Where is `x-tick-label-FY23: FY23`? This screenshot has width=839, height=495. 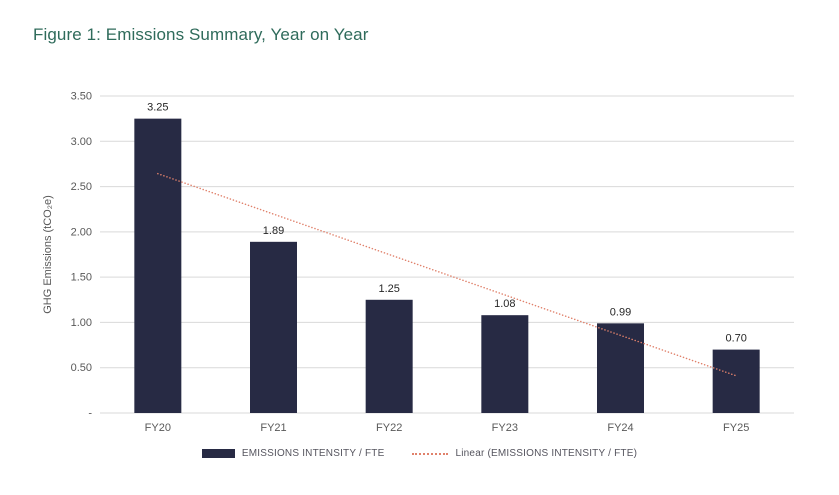 x-tick-label-FY23: FY23 is located at coordinates (505, 428).